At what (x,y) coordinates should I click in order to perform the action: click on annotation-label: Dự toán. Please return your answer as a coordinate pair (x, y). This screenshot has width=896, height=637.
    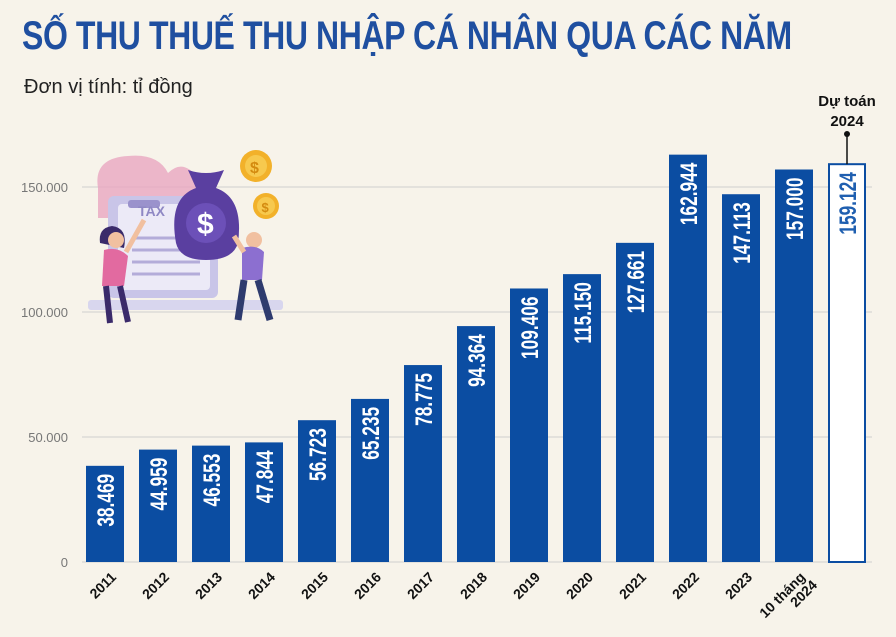
    Looking at the image, I should click on (847, 101).